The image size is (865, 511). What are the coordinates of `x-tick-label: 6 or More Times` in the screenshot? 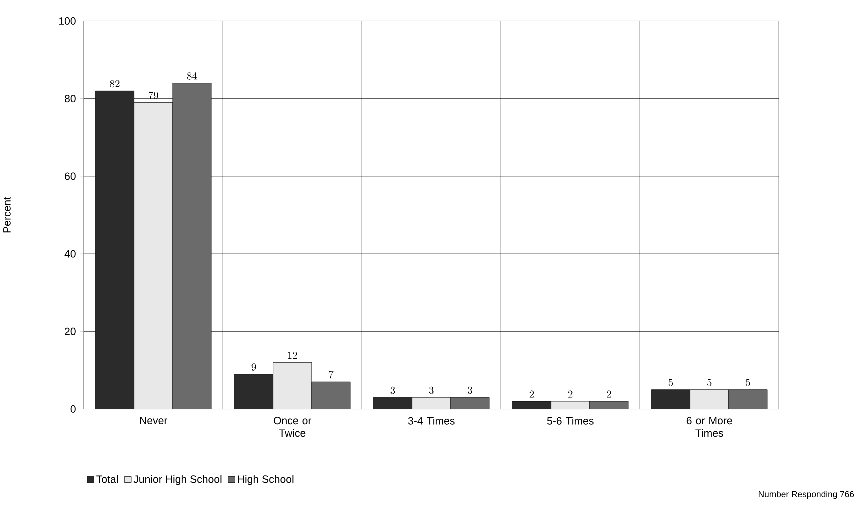 It's located at (709, 427).